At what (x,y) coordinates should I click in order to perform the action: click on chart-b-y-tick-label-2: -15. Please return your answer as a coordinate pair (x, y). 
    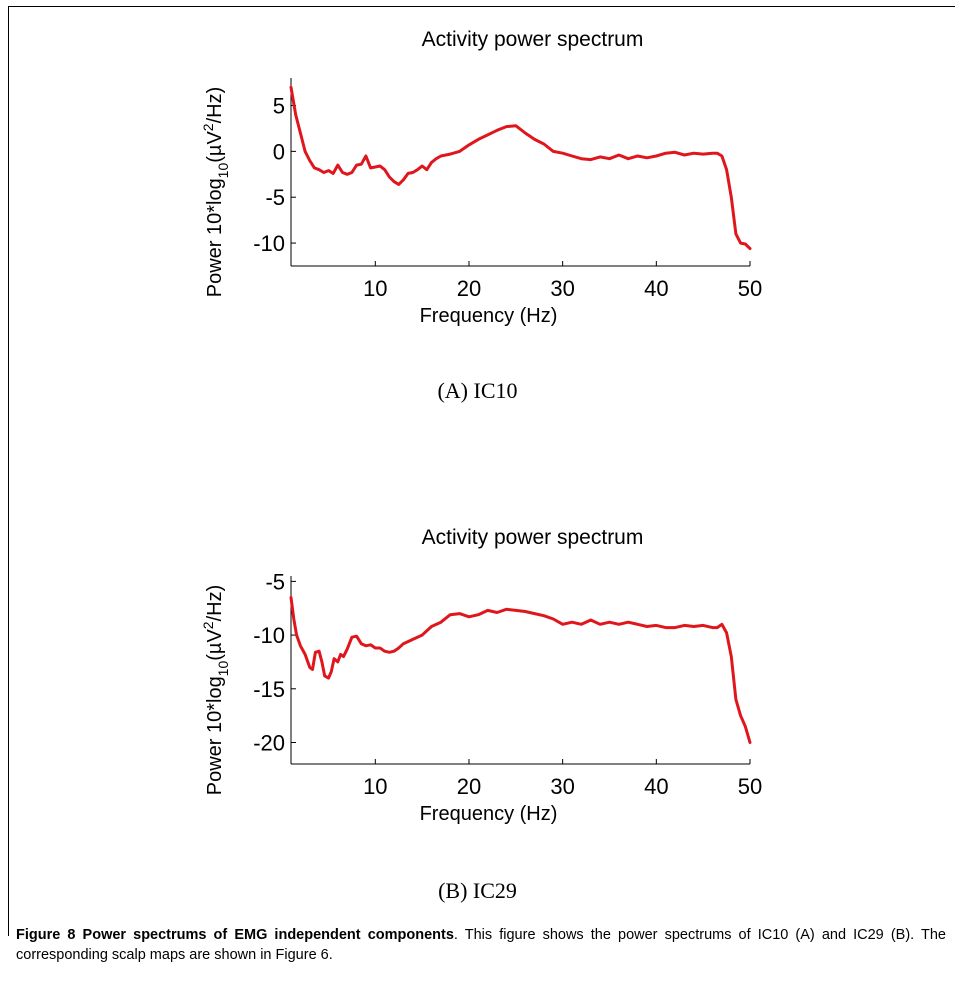
    Looking at the image, I should click on (269, 689).